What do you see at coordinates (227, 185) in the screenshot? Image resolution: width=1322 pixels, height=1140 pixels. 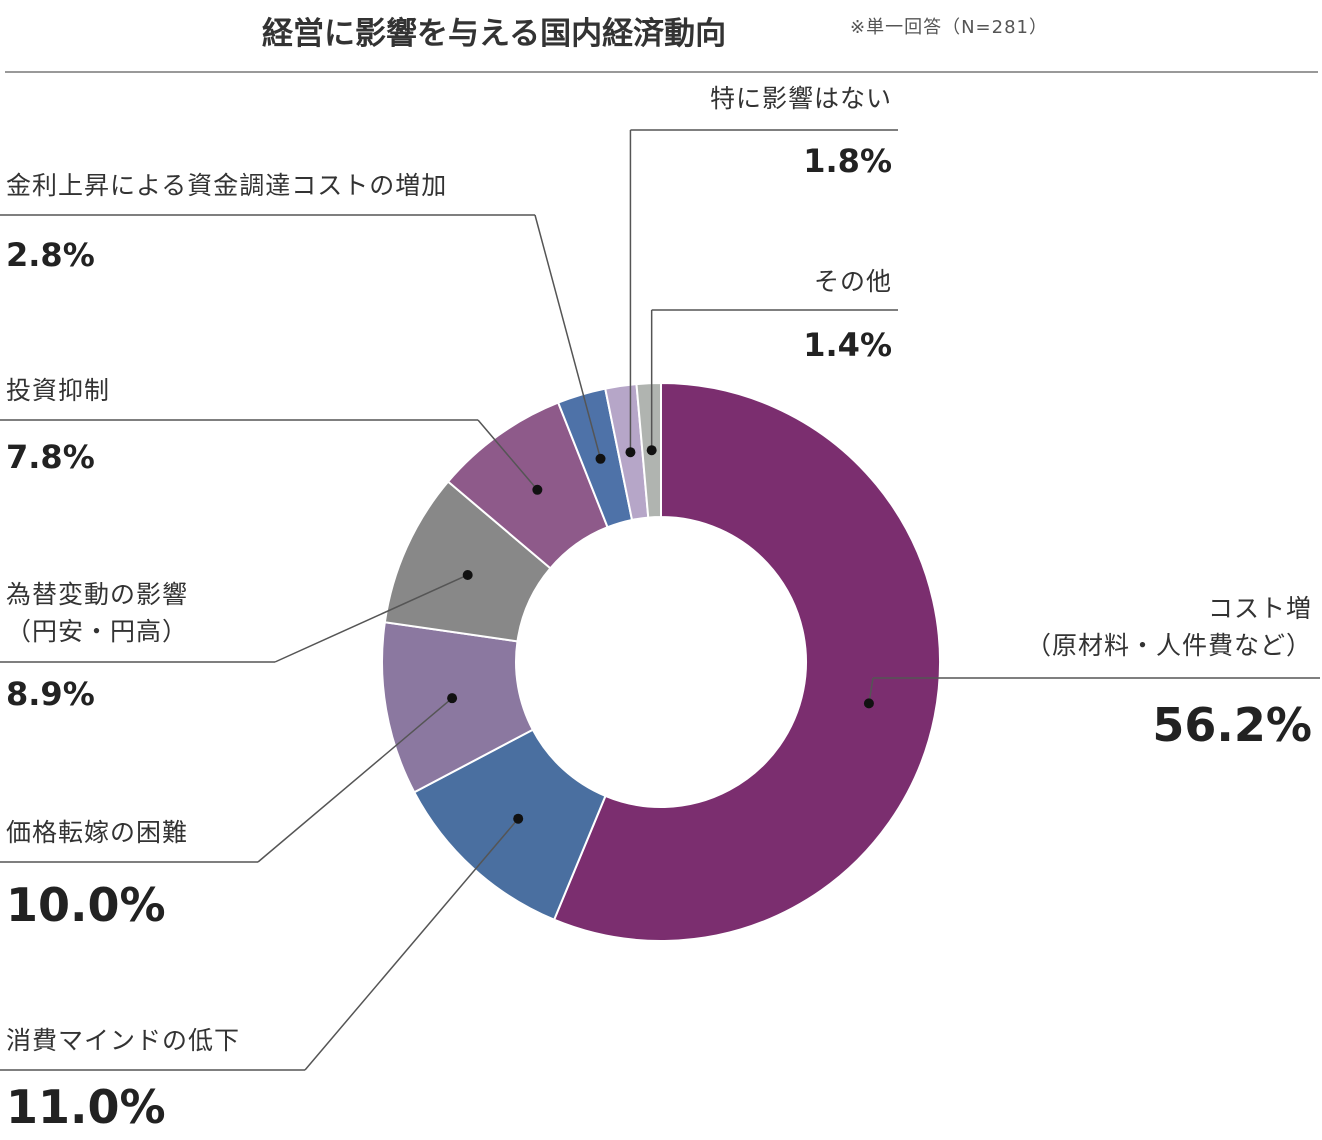 I see `category-label: 金利上昇による資金調達コストの増加` at bounding box center [227, 185].